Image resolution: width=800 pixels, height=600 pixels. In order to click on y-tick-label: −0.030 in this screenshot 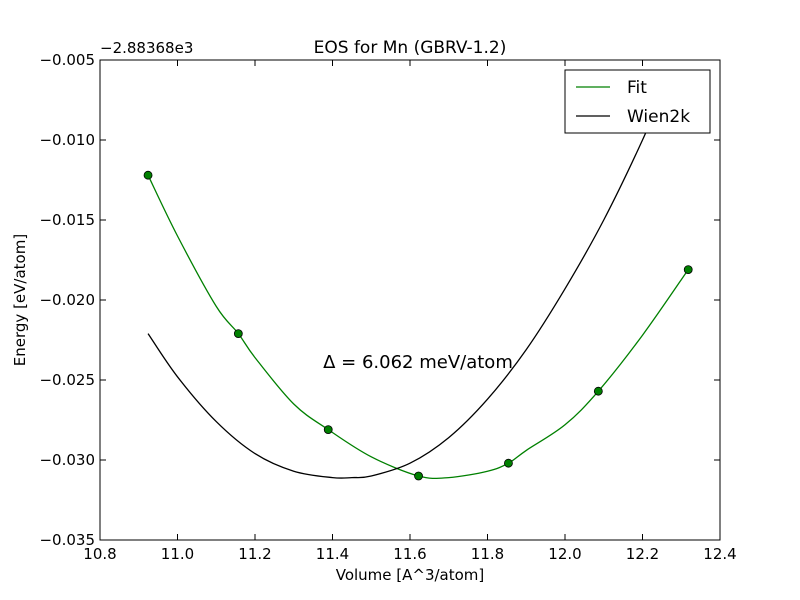, I will do `click(67, 460)`.